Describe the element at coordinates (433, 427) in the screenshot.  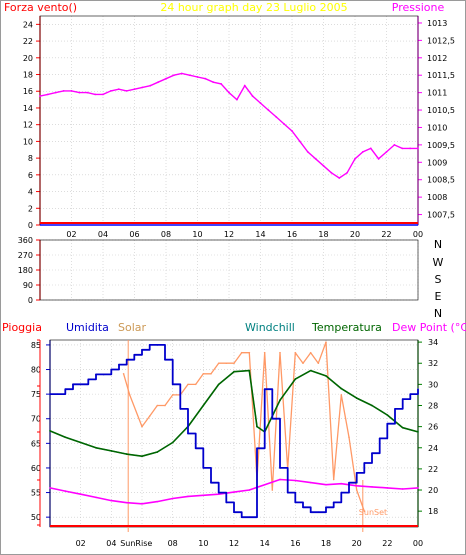
I see `y2-tick-label: 26` at that location.